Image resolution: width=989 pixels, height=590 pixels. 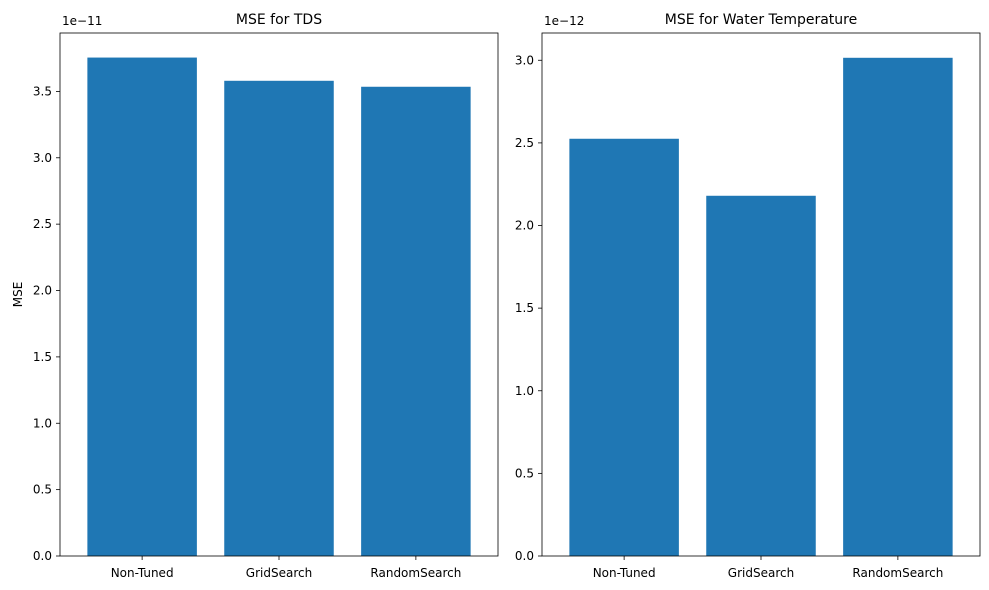 I want to click on y-axis-label: MSE, so click(x=18, y=295).